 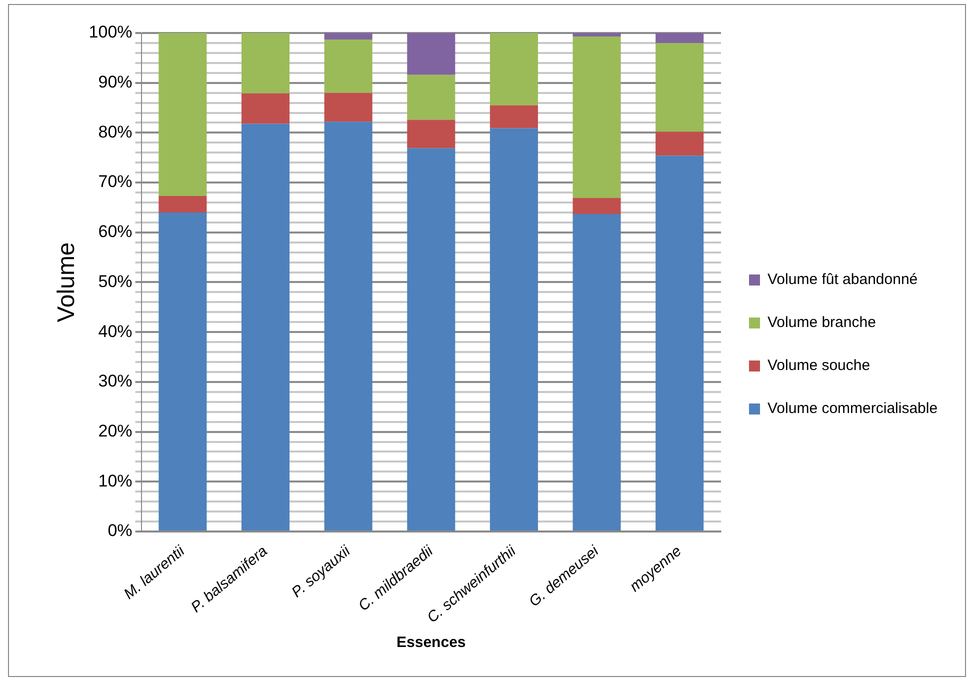 I want to click on y-tick-label: 80%, so click(x=115, y=132).